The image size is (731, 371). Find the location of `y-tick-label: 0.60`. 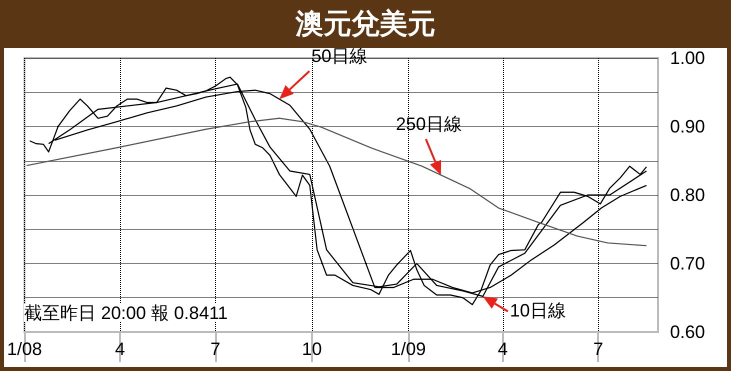

y-tick-label: 0.60 is located at coordinates (688, 332).